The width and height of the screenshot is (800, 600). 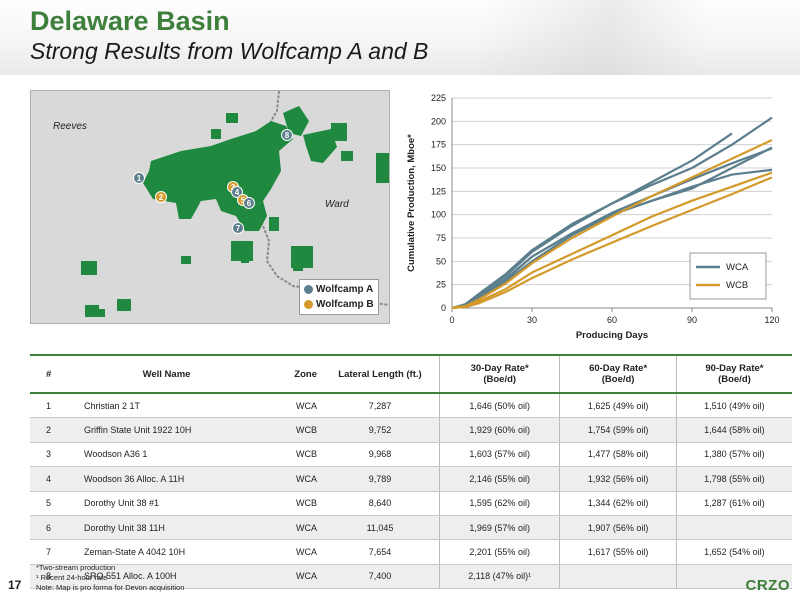 I want to click on cell-60-day: 1,932 (56% oil), so click(x=618, y=479).